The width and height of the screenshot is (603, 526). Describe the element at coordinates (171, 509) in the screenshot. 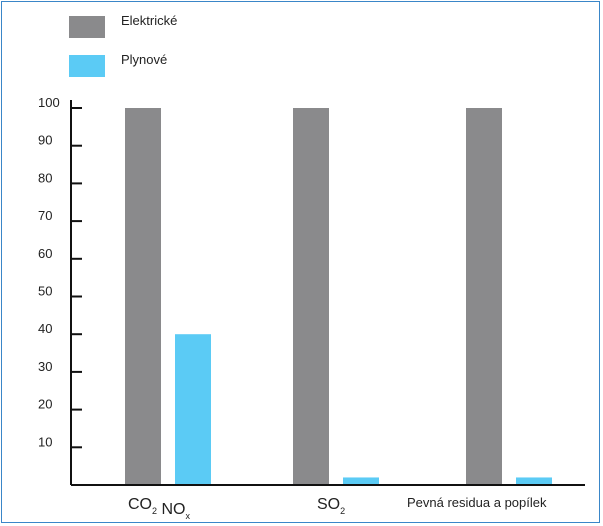

I see `category-label-text: NO` at that location.